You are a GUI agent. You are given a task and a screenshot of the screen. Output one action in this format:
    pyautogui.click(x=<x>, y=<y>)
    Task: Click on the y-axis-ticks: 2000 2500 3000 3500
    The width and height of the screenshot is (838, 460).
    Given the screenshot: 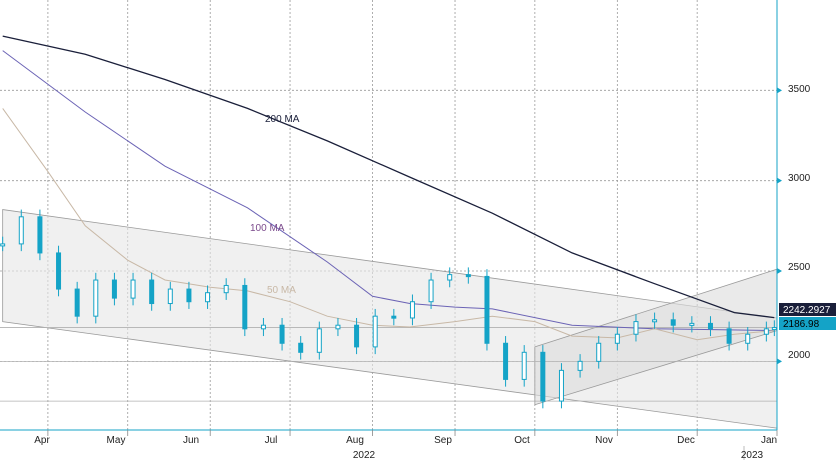 What is the action you would take?
    pyautogui.click(x=799, y=222)
    